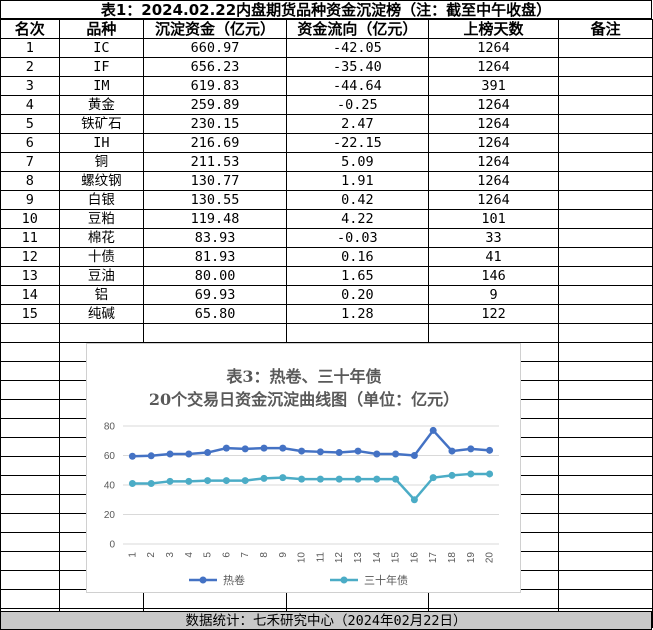 The image size is (653, 630). What do you see at coordinates (101, 124) in the screenshot?
I see `cell-variety: 铁矿石` at bounding box center [101, 124].